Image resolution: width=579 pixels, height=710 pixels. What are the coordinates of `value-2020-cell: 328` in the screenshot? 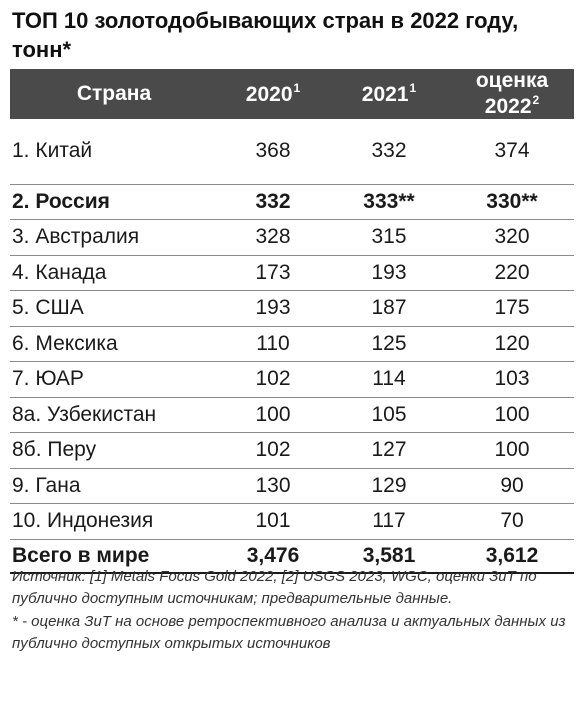 It's located at (273, 237).